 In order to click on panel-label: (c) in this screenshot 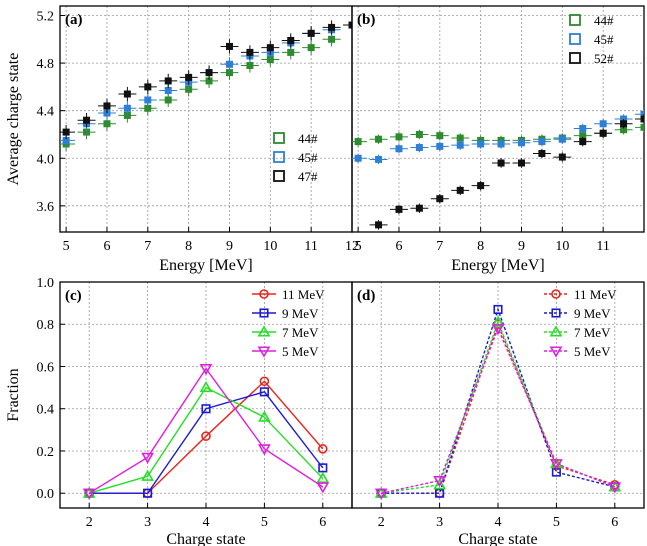, I will do `click(73, 296)`.